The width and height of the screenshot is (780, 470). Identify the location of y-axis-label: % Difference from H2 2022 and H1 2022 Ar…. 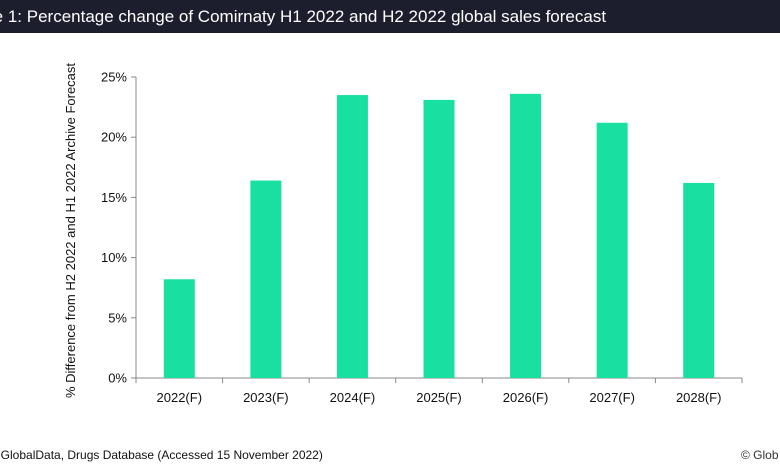
(70, 230).